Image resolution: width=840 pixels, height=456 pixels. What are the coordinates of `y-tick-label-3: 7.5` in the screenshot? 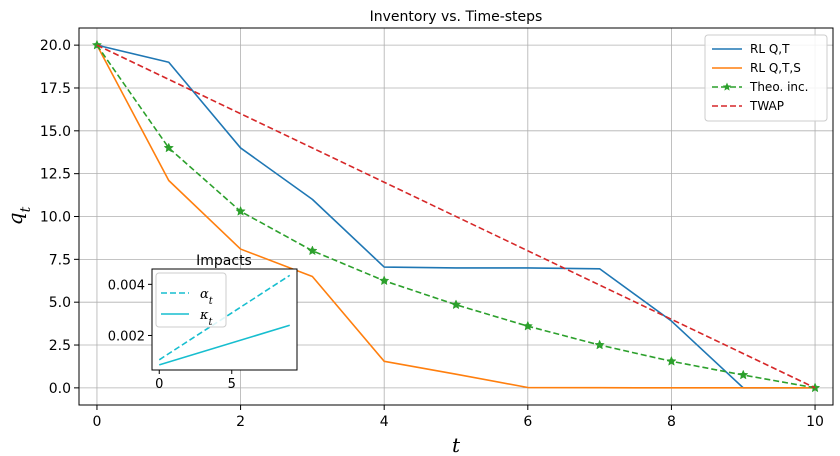 It's located at (60, 260).